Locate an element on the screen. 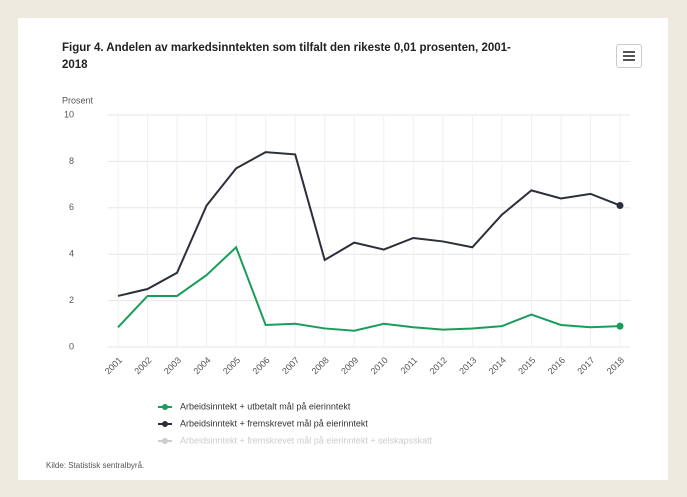 The image size is (687, 497). x-tick-label: 2005 is located at coordinates (231, 365).